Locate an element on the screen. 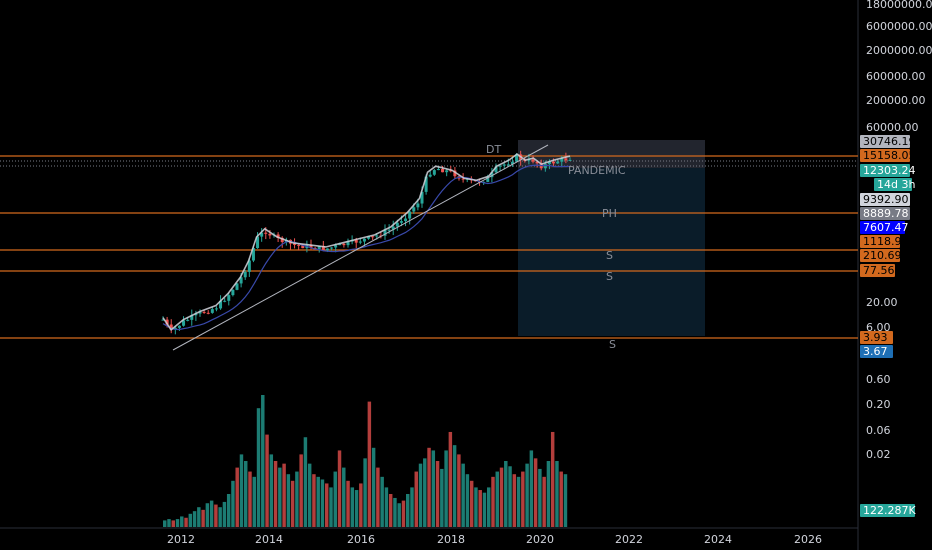  time-tick-label: 2020 is located at coordinates (540, 539).